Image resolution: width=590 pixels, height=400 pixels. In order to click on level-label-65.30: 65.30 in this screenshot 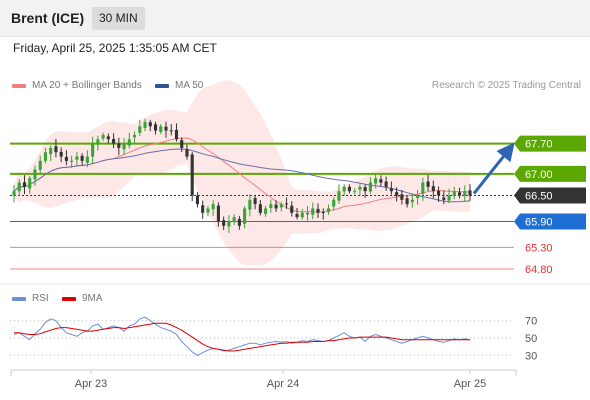, I will do `click(539, 248)`.